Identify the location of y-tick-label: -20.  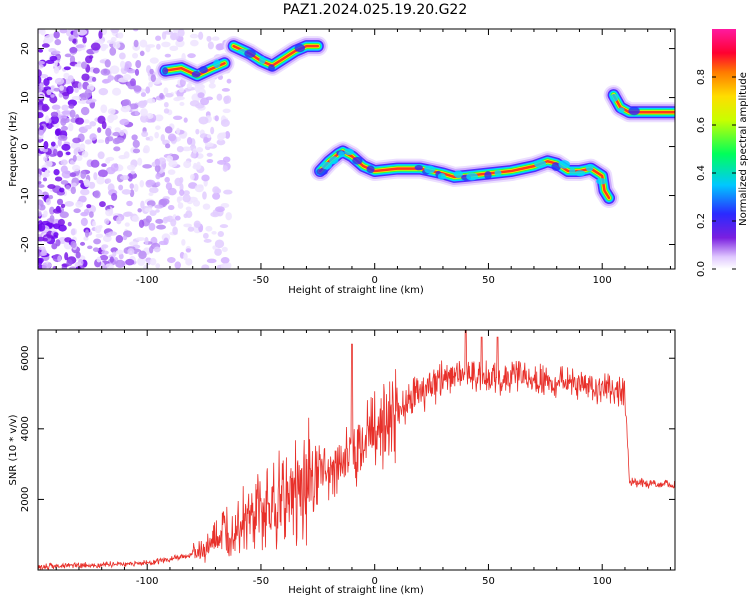
(25, 244).